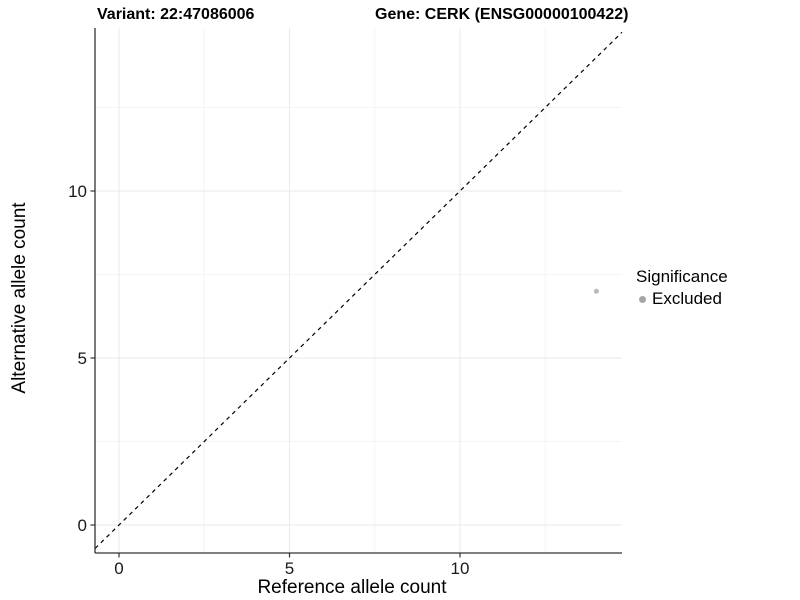 Image resolution: width=800 pixels, height=600 pixels. I want to click on variant-title: Variant: 22:47086006, so click(176, 14).